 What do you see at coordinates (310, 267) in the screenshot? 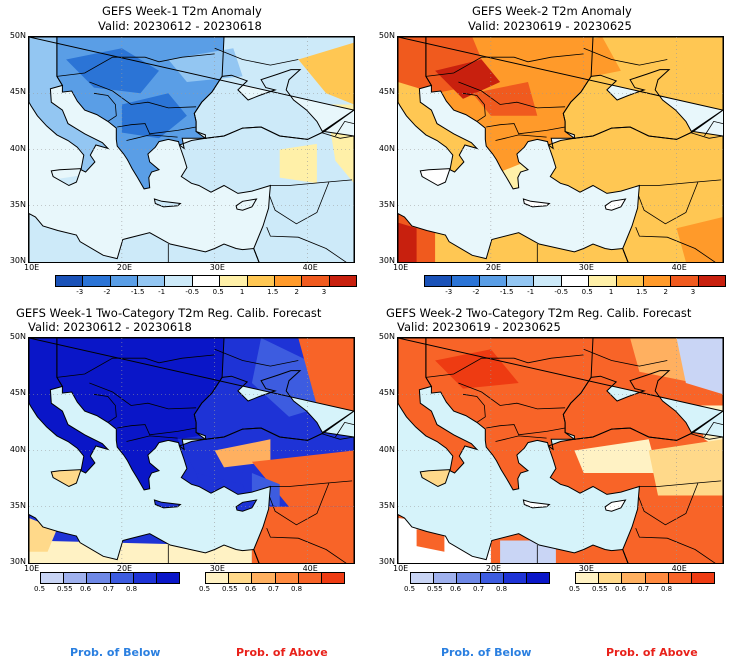
I see `longitude-label: 40E` at bounding box center [310, 267].